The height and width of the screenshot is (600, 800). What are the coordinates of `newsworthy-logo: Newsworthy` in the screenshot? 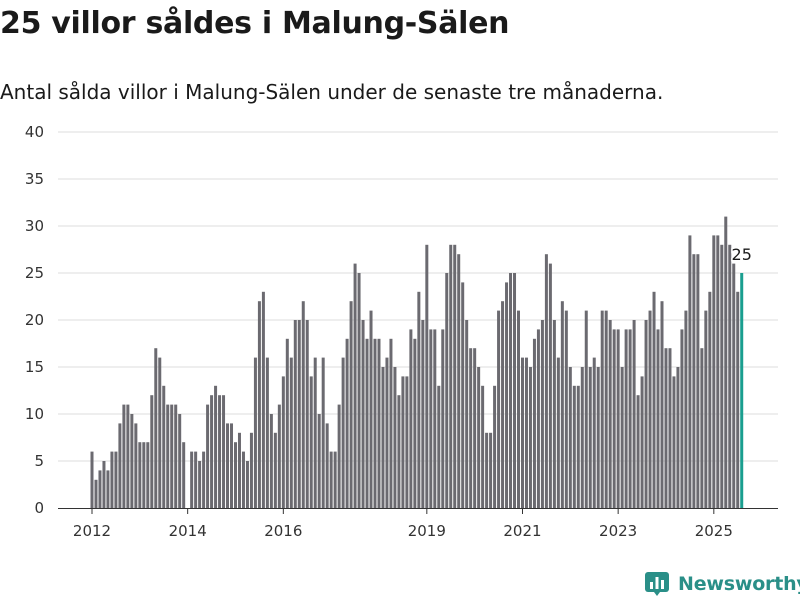 It's located at (722, 584).